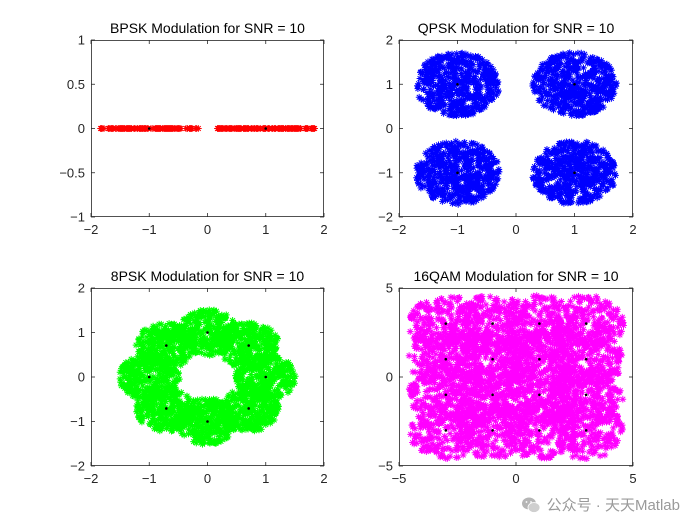  I want to click on chart-title: 8PSK Modulation for SNR = 10, so click(208, 276).